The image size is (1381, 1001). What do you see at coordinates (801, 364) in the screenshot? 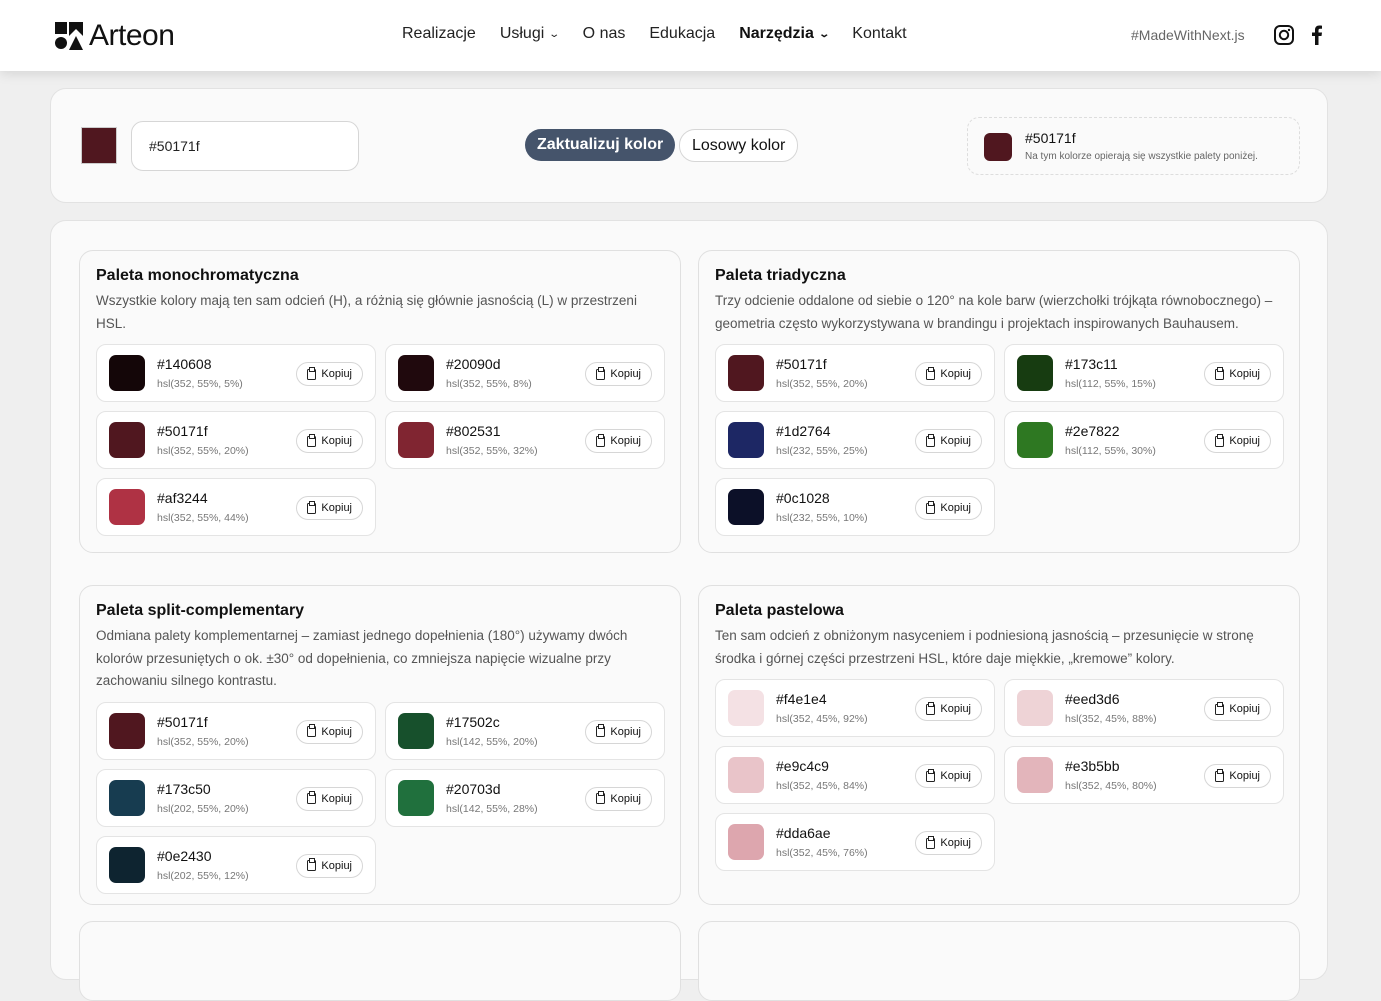
I see `color-hex: #50171f` at bounding box center [801, 364].